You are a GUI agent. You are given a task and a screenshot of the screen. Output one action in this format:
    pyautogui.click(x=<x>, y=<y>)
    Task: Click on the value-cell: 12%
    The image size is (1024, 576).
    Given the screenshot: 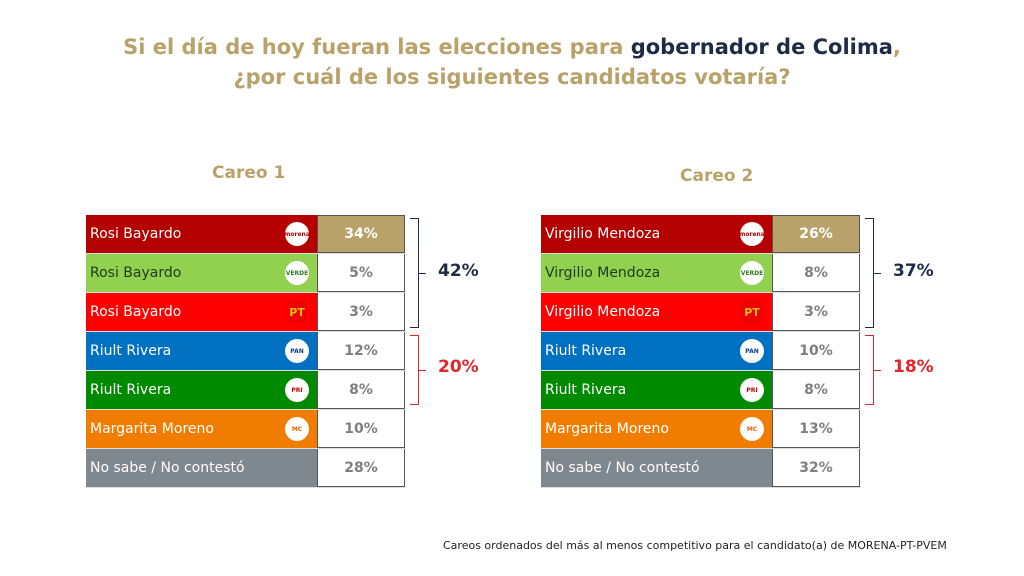 What is the action you would take?
    pyautogui.click(x=361, y=351)
    